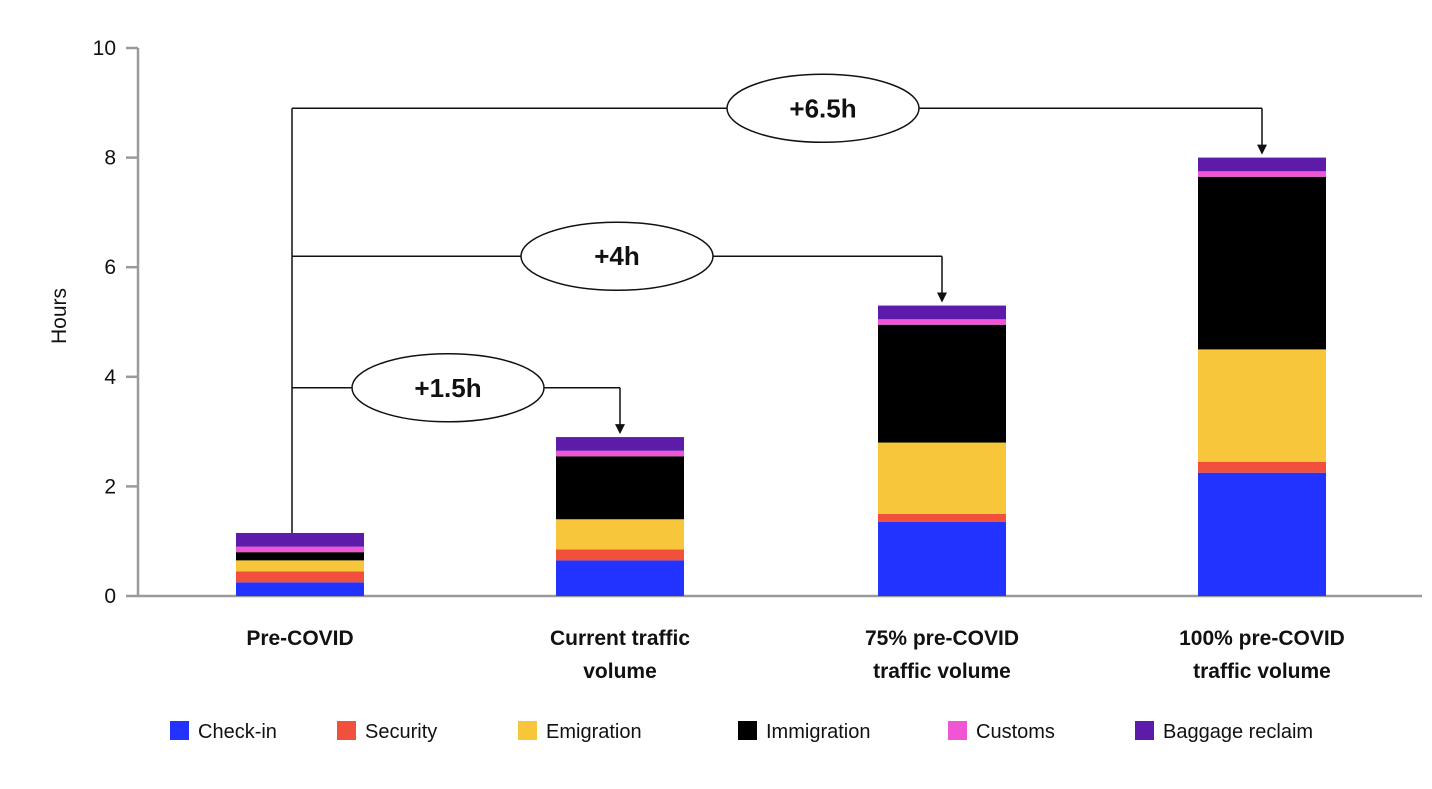 The width and height of the screenshot is (1432, 789). Describe the element at coordinates (527, 730) in the screenshot. I see `legend-swatch-emigration` at that location.